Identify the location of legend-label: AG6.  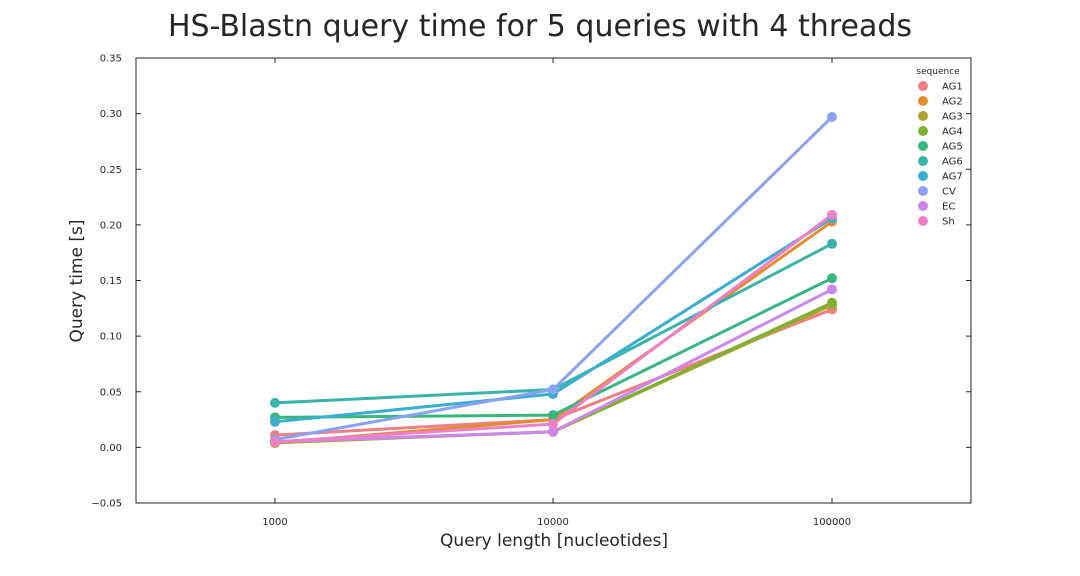
(952, 162).